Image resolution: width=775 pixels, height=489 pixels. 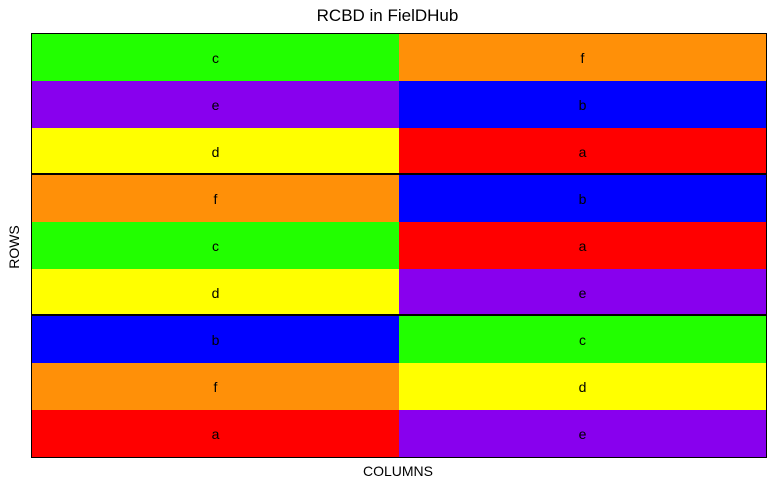 What do you see at coordinates (398, 471) in the screenshot?
I see `x-axis-label: COLUMNS` at bounding box center [398, 471].